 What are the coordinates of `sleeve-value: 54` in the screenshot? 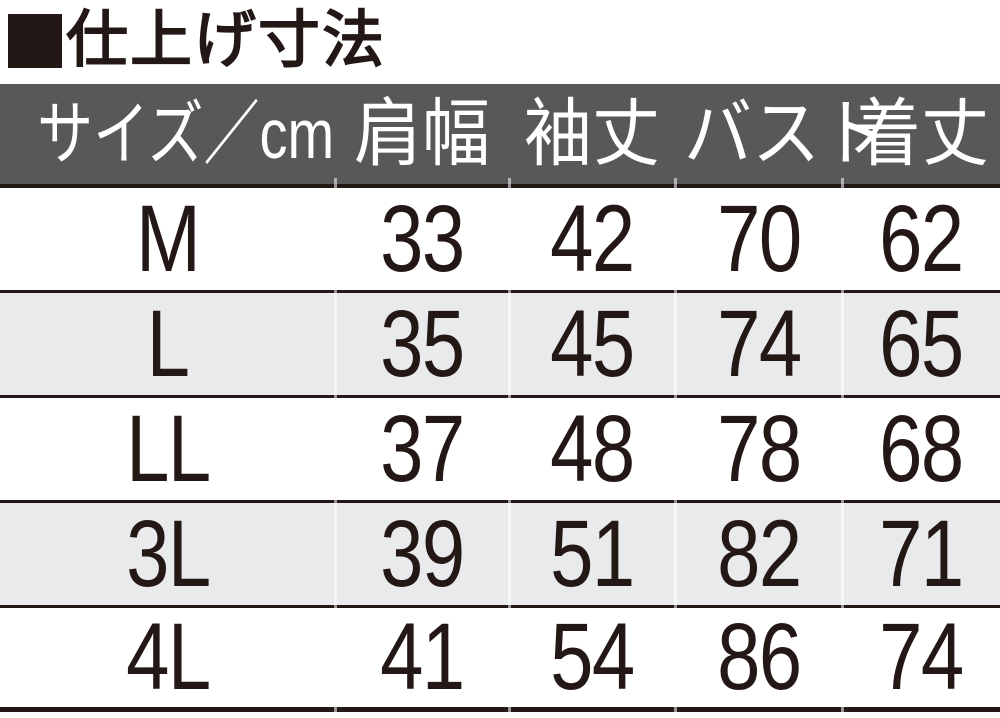 It's located at (592, 657).